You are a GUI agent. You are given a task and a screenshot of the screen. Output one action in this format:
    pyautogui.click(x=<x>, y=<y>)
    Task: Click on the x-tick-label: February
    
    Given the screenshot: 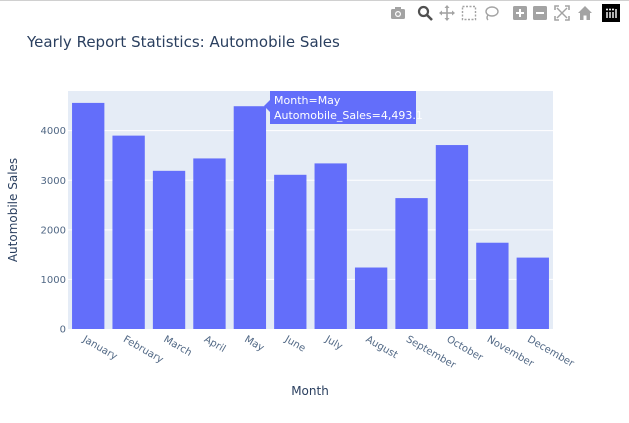 What is the action you would take?
    pyautogui.click(x=143, y=350)
    